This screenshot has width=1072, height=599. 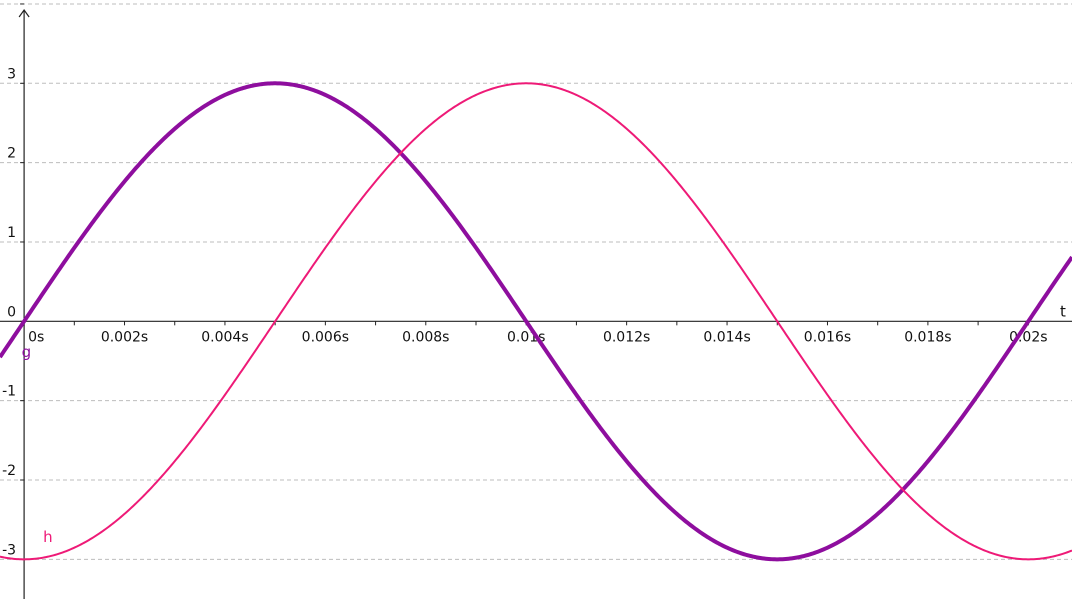 What do you see at coordinates (1063, 311) in the screenshot?
I see `x-axis-label: t` at bounding box center [1063, 311].